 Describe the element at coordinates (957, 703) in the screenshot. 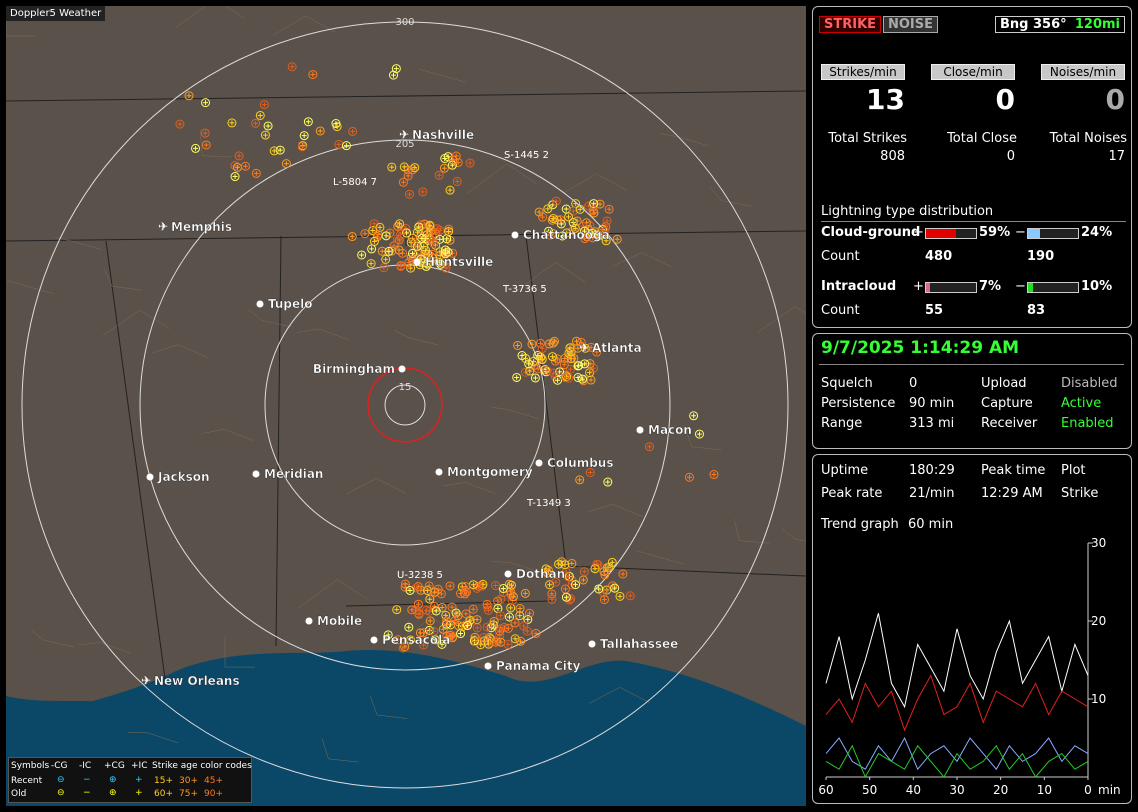

I see `trend-line` at that location.